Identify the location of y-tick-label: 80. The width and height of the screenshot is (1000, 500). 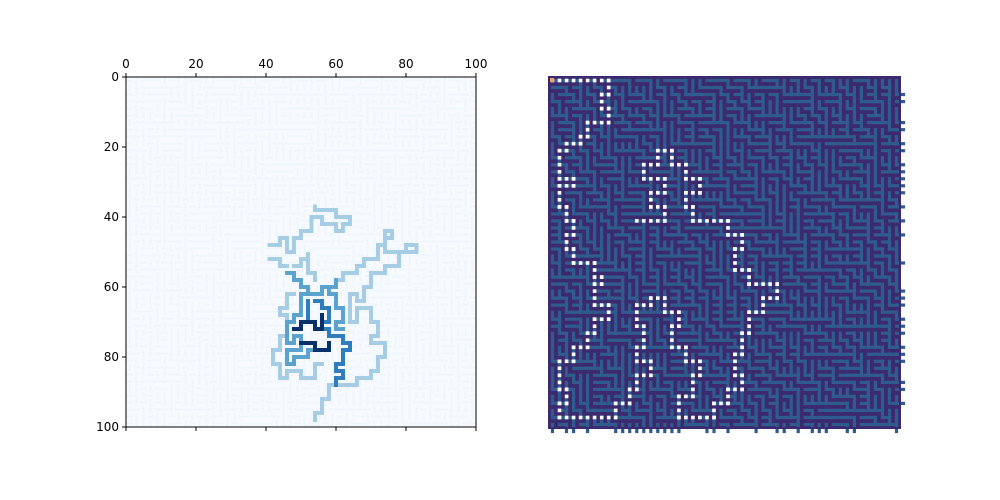
(111, 357).